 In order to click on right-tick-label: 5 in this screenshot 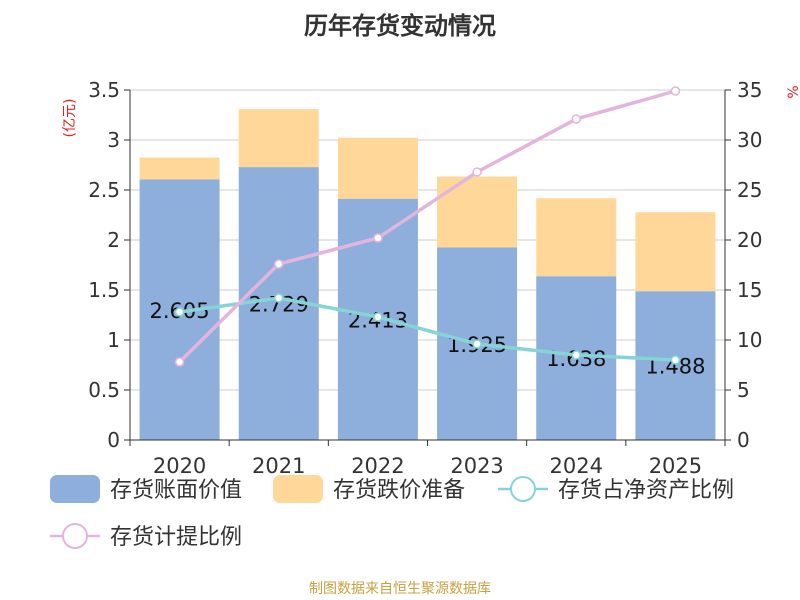, I will do `click(743, 390)`.